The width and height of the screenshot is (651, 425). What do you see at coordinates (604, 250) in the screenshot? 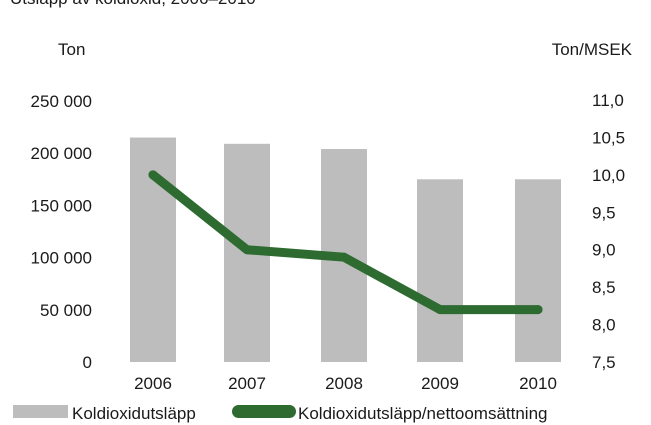
I see `right-tick-label: 9,0` at bounding box center [604, 250].